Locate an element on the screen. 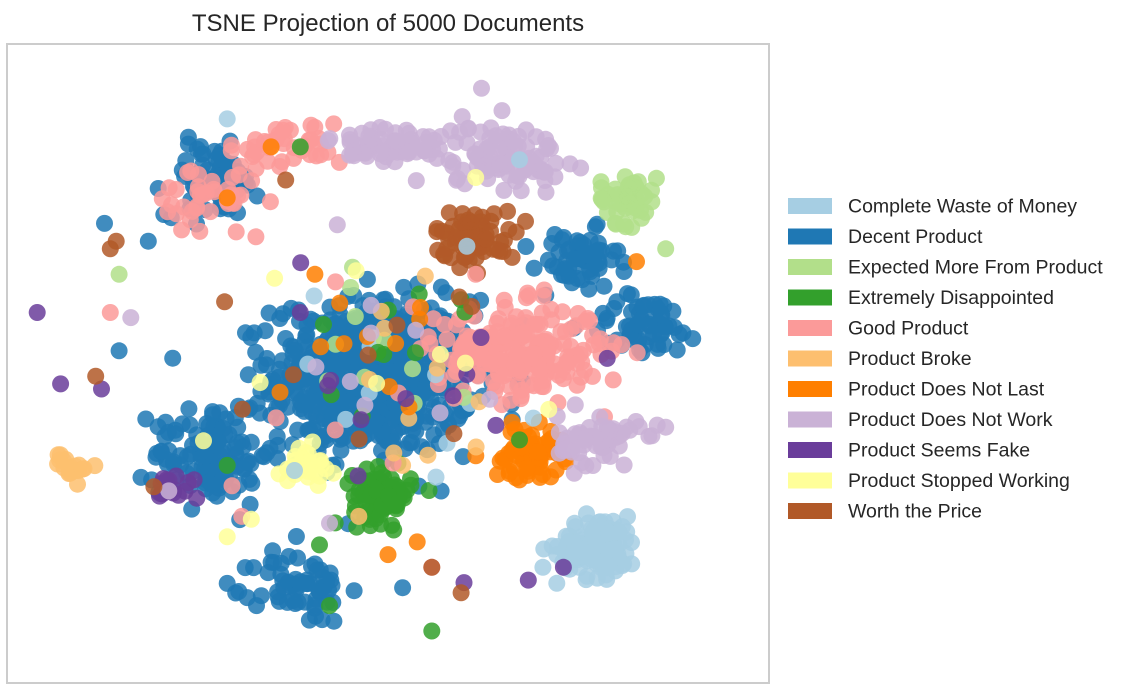  legend-label-product-does-not-work: Product Does Not Work is located at coordinates (950, 420).